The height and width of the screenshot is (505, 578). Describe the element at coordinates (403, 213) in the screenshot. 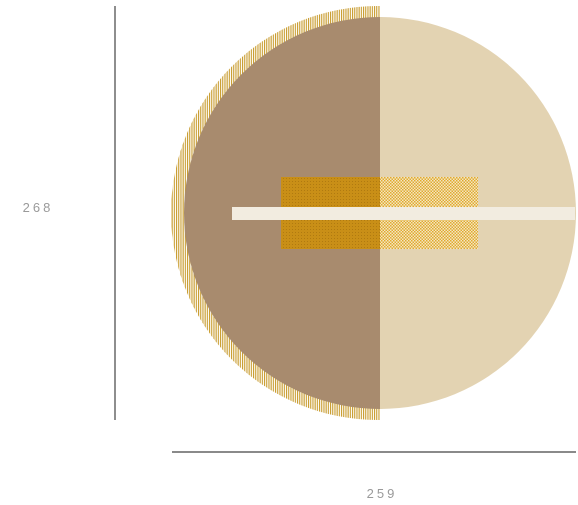

I see `horizontal-bar` at that location.